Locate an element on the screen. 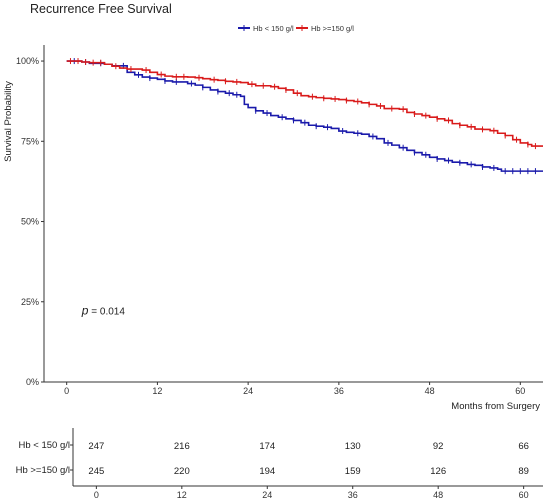  risk-count: 245 is located at coordinates (96, 471).